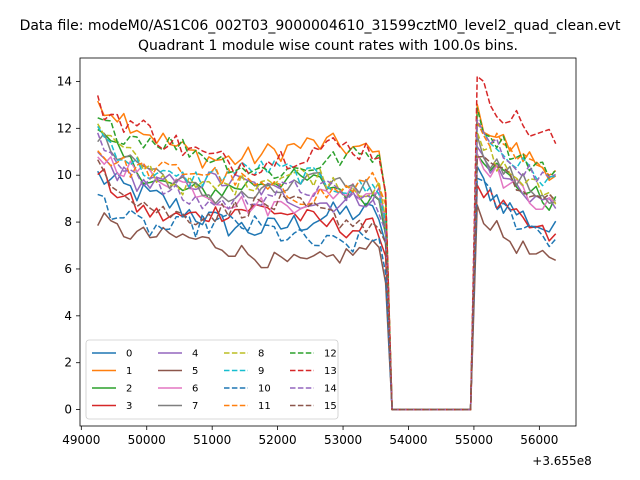 This screenshot has width=640, height=480. What do you see at coordinates (68, 363) in the screenshot?
I see `y-tick-label: 2` at bounding box center [68, 363].